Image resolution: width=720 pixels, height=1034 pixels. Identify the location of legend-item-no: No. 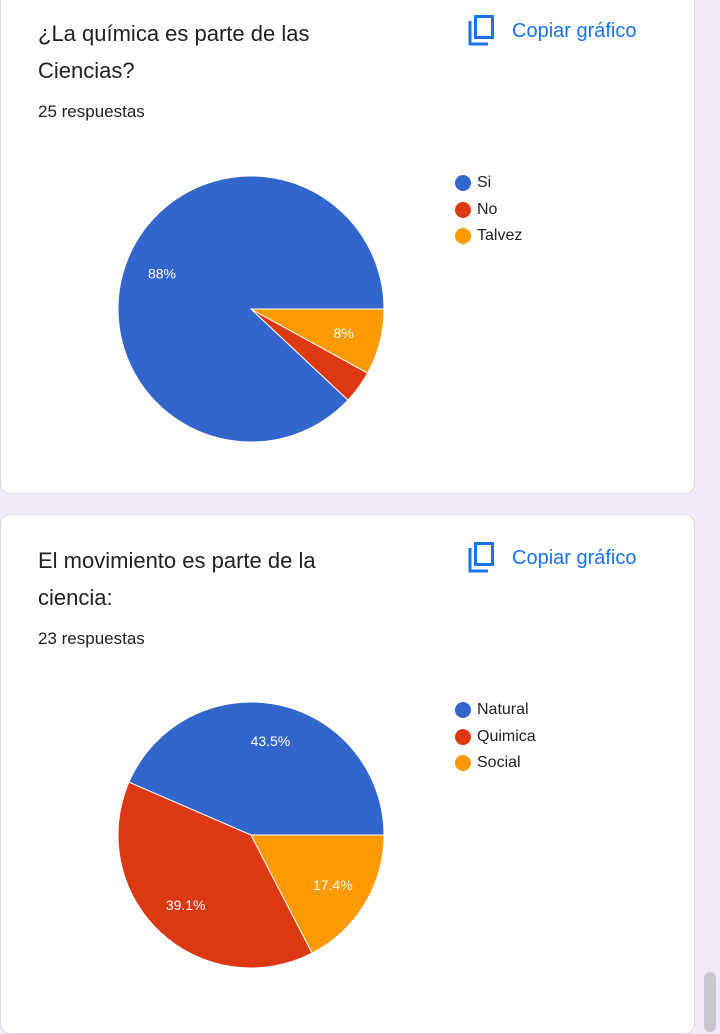
(488, 210).